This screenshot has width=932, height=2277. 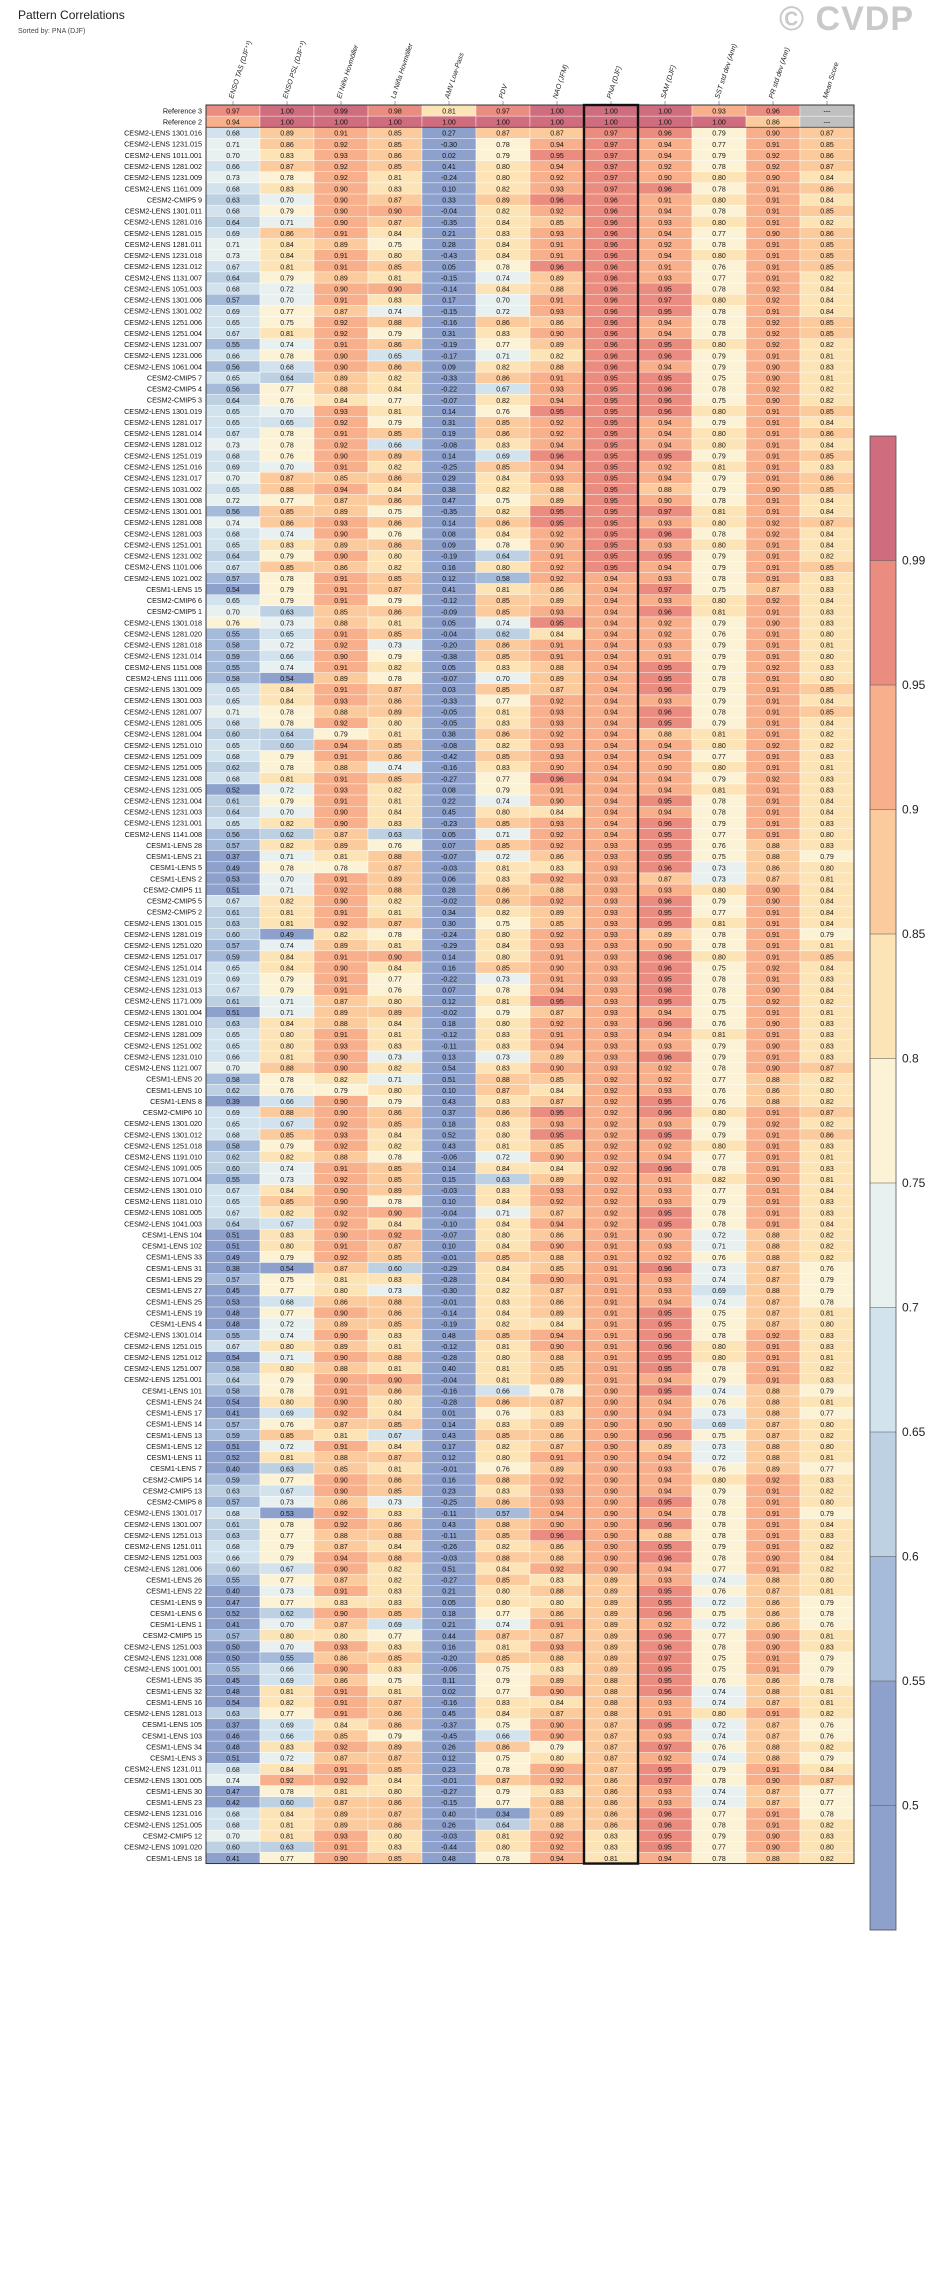 What do you see at coordinates (163, 956) in the screenshot?
I see `row-label: CESM2-LENS 1251.017` at bounding box center [163, 956].